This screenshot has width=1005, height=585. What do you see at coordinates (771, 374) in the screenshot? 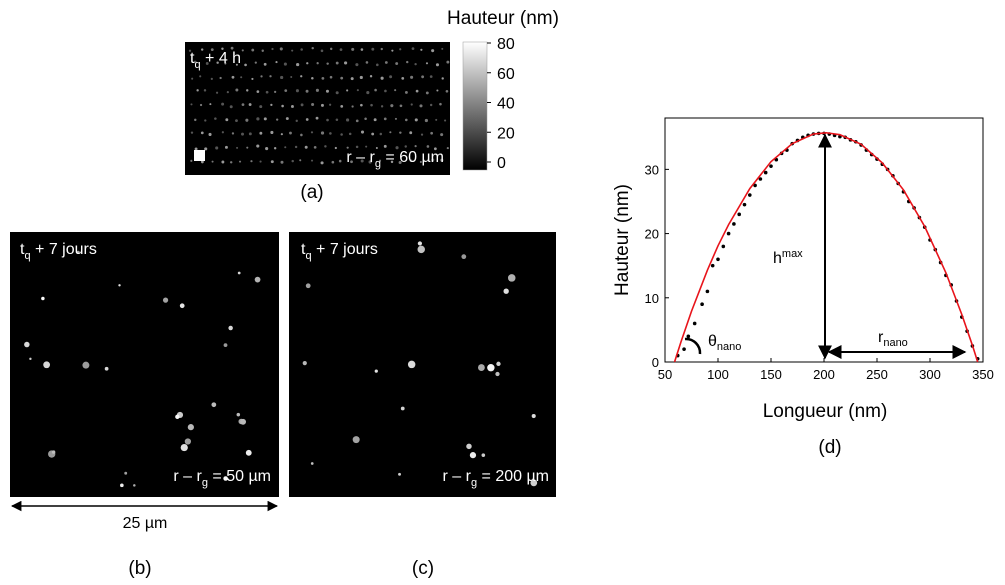
I see `x-tick-label: 150` at bounding box center [771, 374].